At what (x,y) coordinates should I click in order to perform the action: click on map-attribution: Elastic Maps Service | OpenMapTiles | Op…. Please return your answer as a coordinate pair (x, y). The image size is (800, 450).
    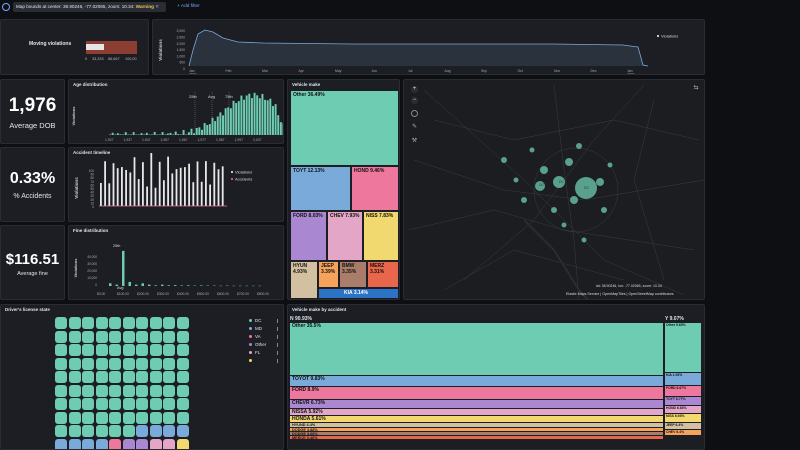
    Looking at the image, I should click on (620, 294).